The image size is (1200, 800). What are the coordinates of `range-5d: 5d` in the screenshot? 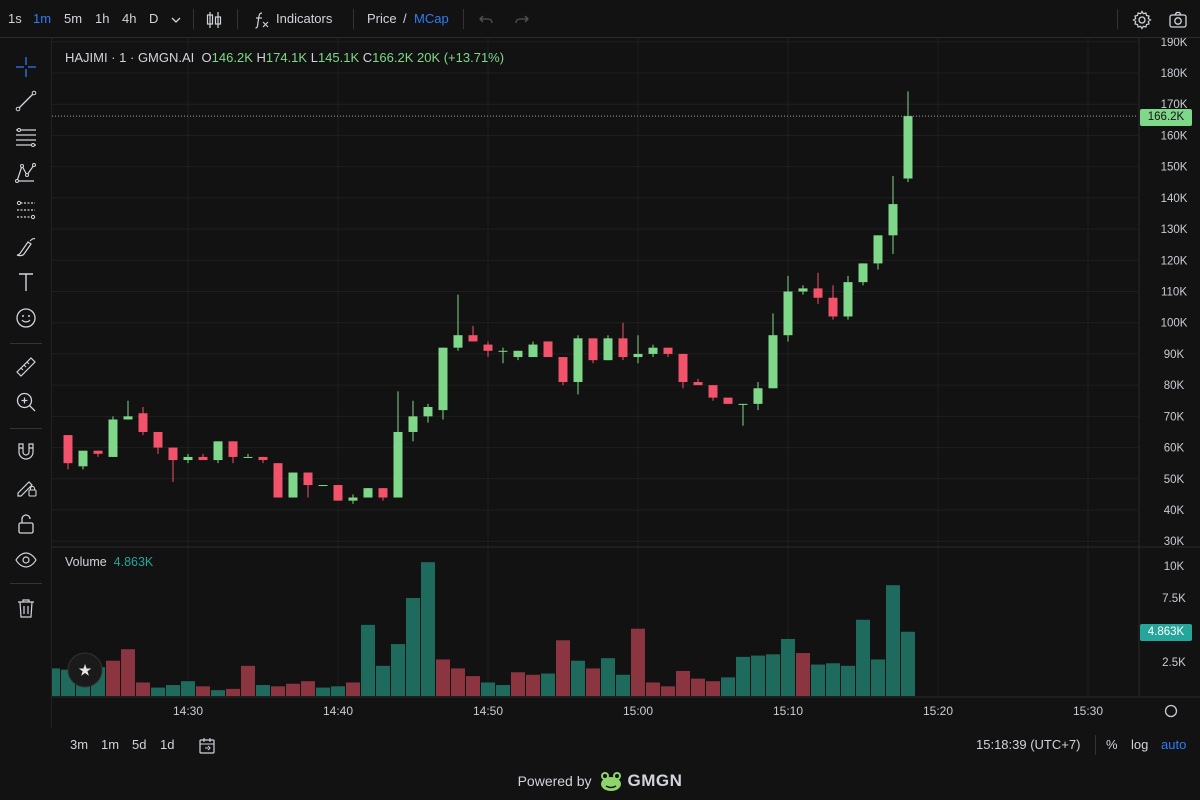 It's located at (139, 744).